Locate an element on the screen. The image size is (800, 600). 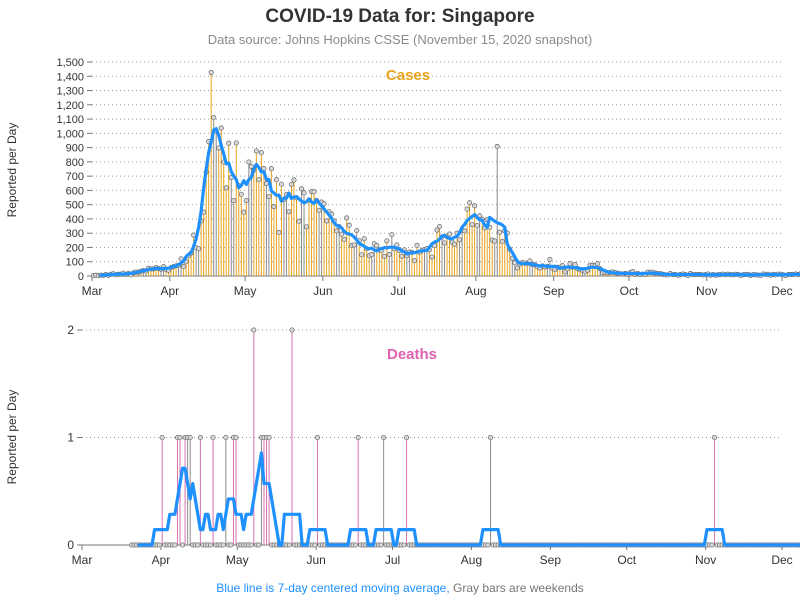
cases-y-label: Reported per Day is located at coordinates (12, 170).